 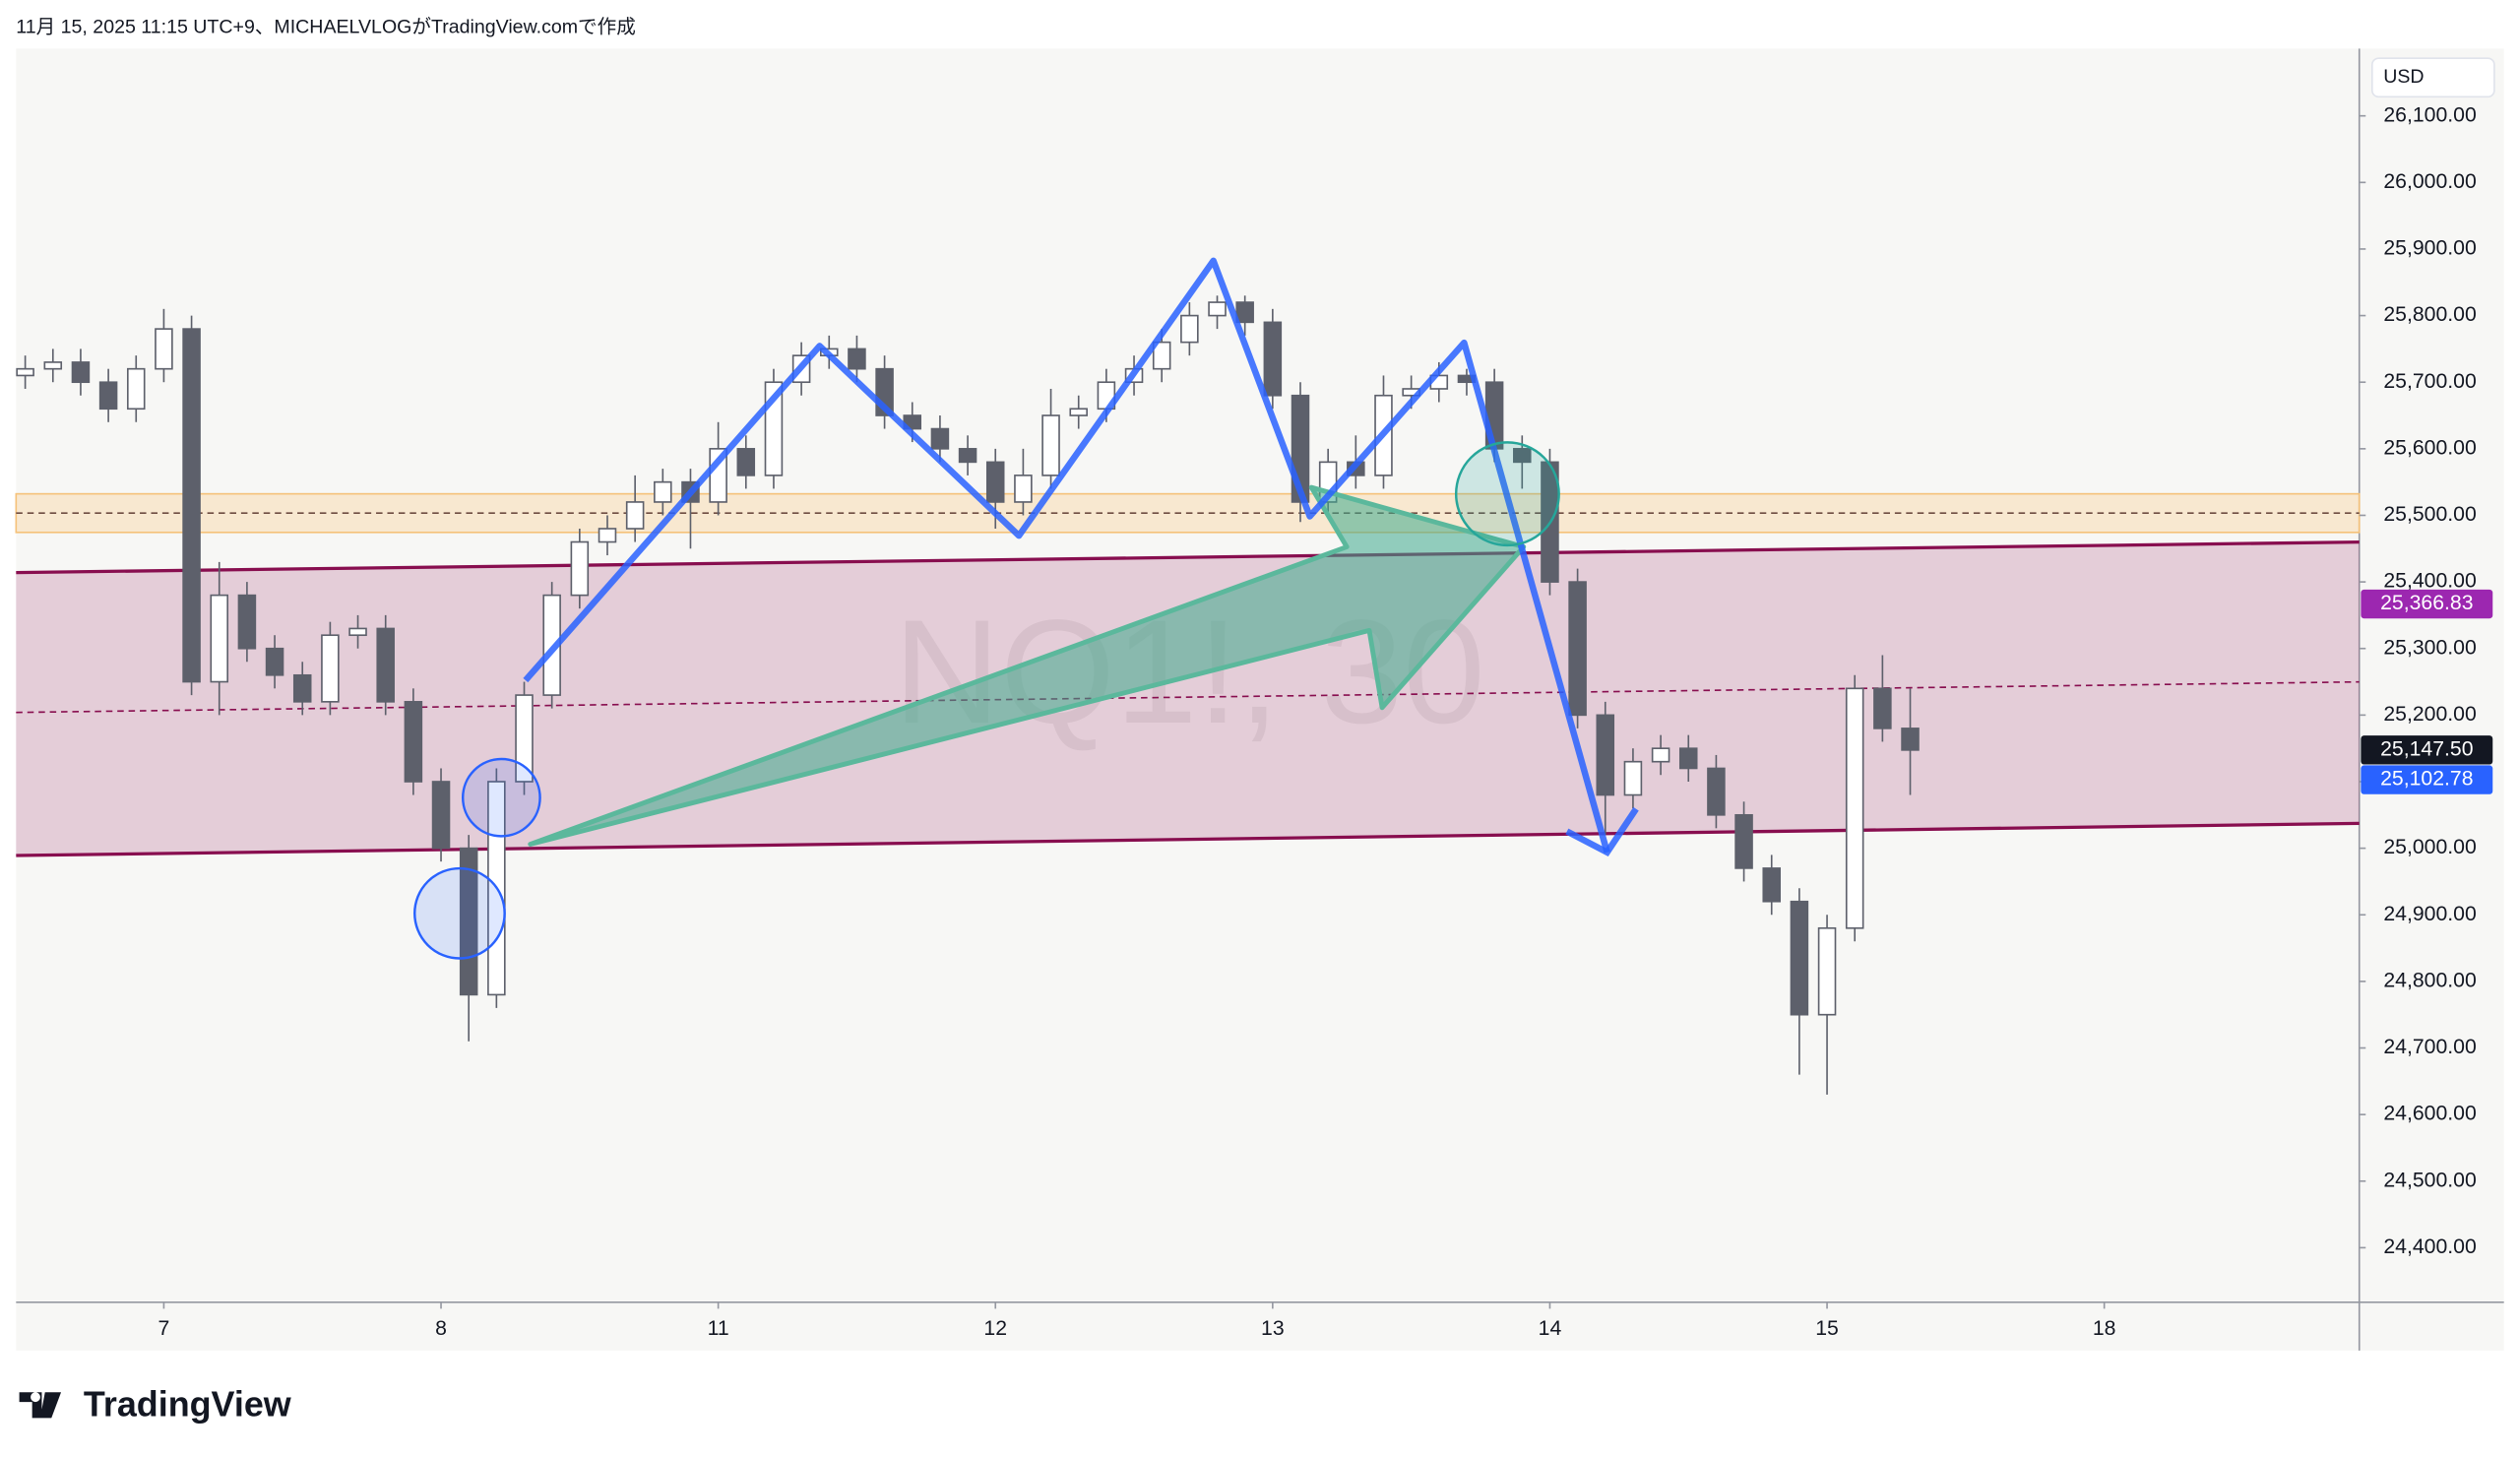 I want to click on y-tick-label: 24,600.00, so click(x=2429, y=1114).